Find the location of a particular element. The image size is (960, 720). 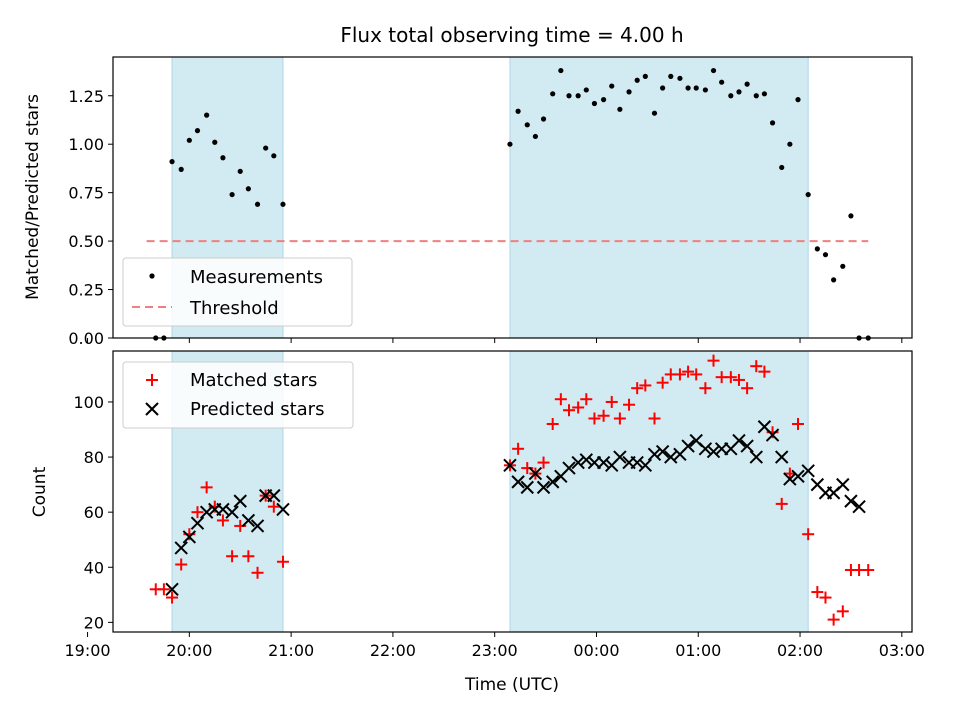

y-tick-label: 0.75 is located at coordinates (86, 193).